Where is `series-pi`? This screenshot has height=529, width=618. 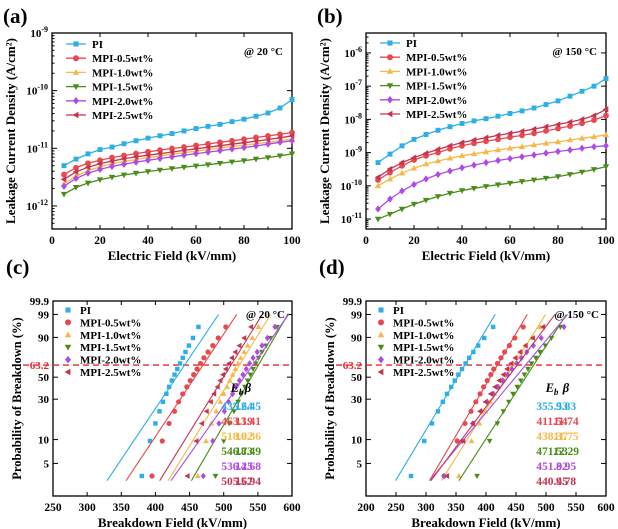 series-pi is located at coordinates (445, 397).